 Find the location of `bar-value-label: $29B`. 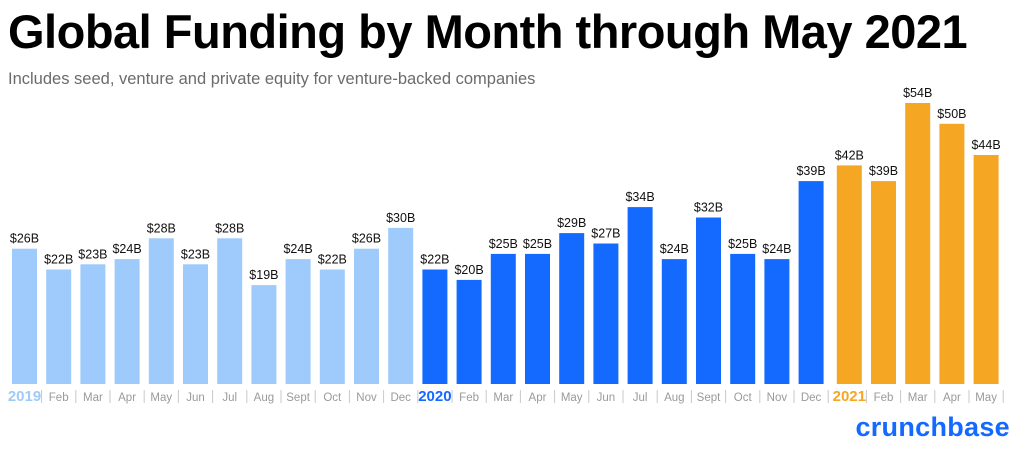

bar-value-label: $29B is located at coordinates (571, 223).